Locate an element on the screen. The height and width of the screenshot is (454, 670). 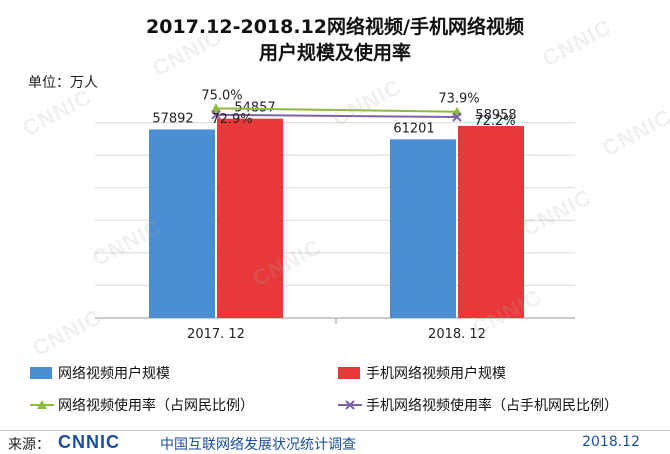
rate-value-label: 75.0% is located at coordinates (221, 95).